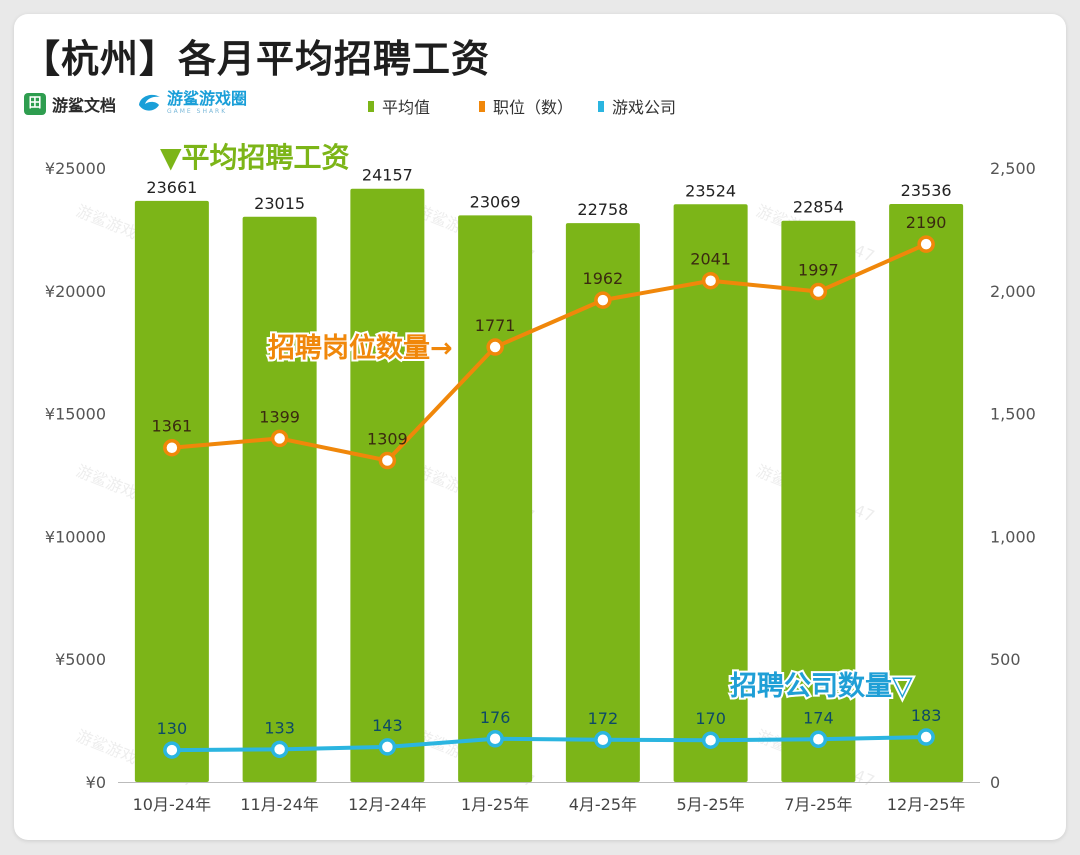  I want to click on bar-value-label: 23069, so click(495, 201).